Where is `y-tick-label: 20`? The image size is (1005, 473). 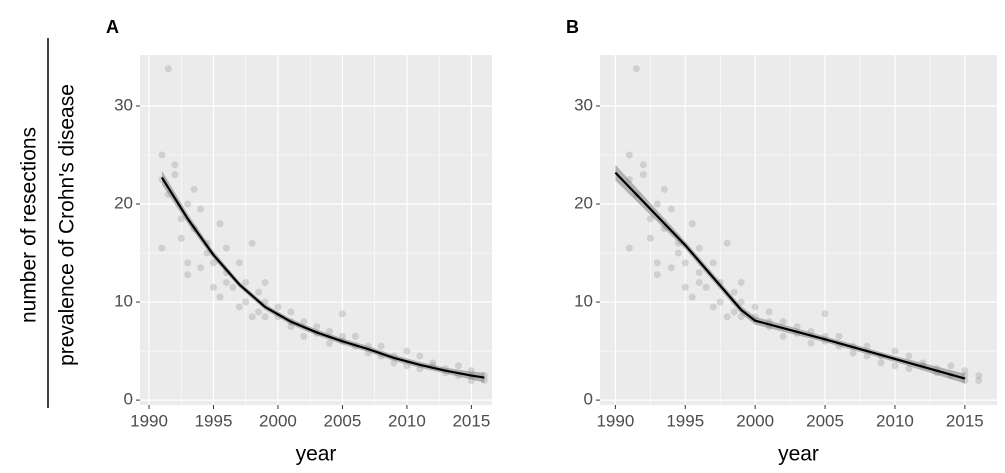
y-tick-label: 20 is located at coordinates (583, 203).